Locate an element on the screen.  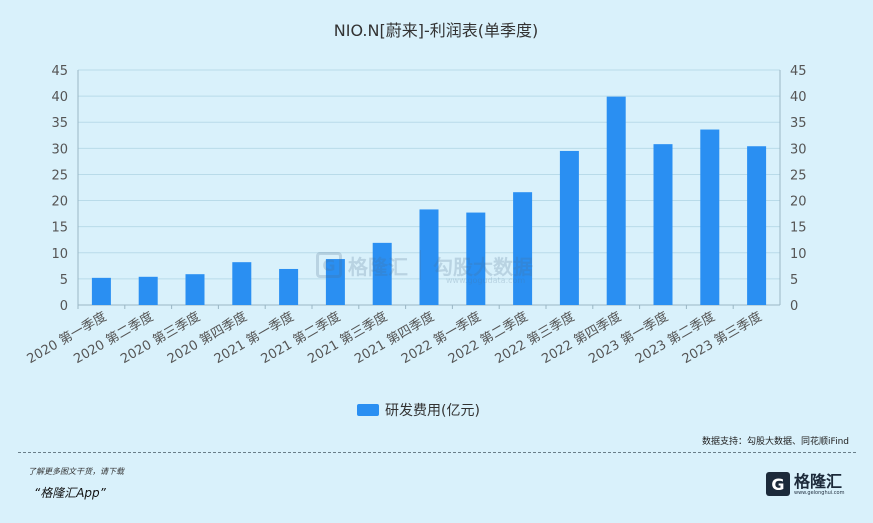
x-tick-label: 2020 第三季度 is located at coordinates (160, 338).